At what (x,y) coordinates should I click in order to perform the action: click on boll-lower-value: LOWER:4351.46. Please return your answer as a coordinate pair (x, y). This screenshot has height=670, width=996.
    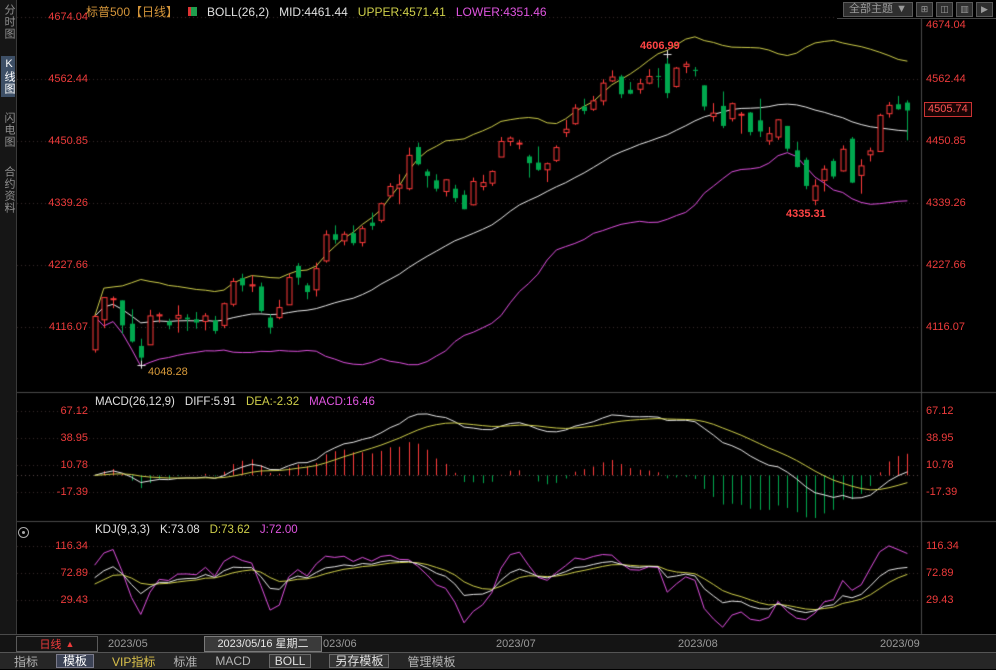
    Looking at the image, I should click on (501, 11).